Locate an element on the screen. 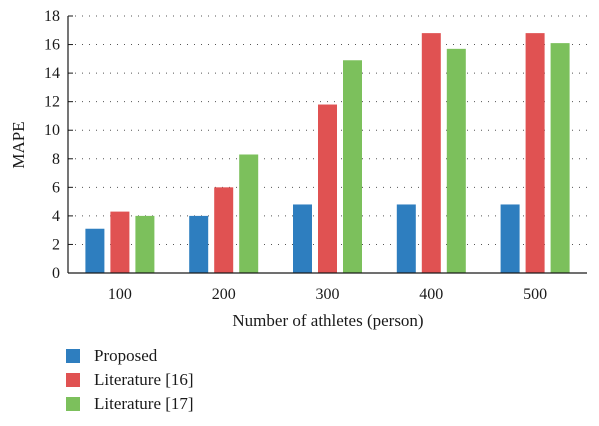  y-tick-label: 2 is located at coordinates (56, 244).